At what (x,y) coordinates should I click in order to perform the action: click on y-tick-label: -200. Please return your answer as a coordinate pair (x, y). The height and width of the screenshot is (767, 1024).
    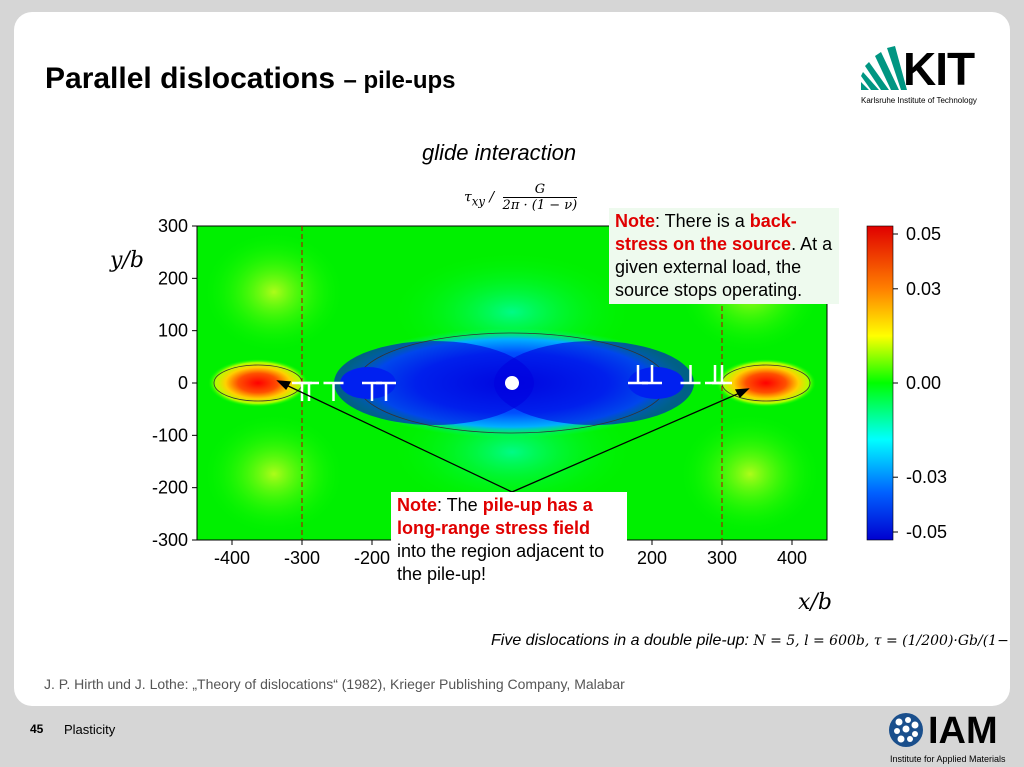
    Looking at the image, I should click on (170, 488).